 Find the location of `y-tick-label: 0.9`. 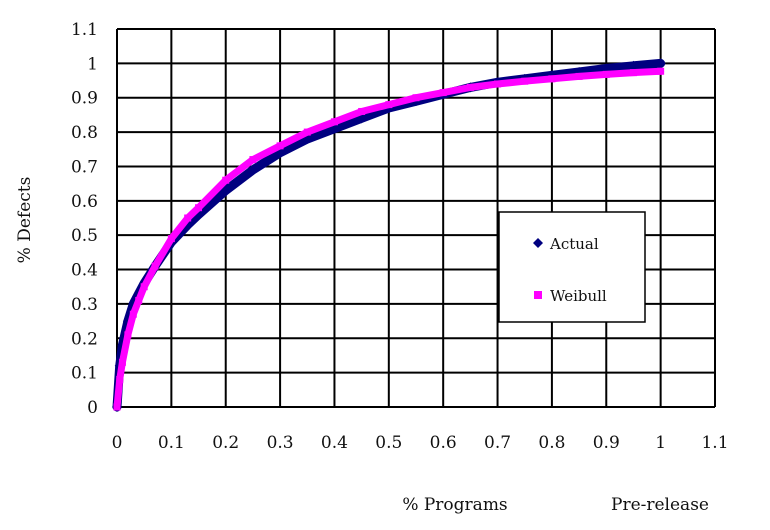

y-tick-label: 0.9 is located at coordinates (84, 99).